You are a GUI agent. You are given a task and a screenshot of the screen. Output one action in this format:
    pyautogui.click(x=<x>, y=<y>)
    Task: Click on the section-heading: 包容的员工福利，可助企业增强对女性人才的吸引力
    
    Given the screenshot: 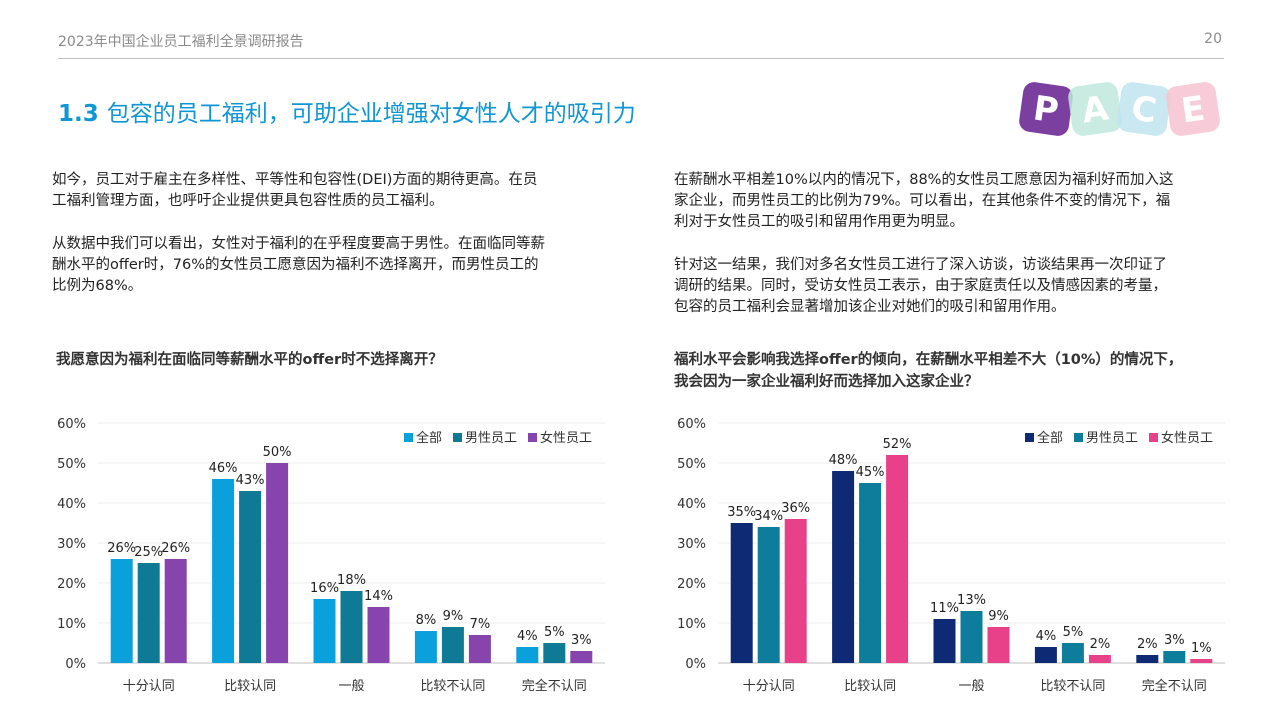 What is the action you would take?
    pyautogui.click(x=371, y=114)
    